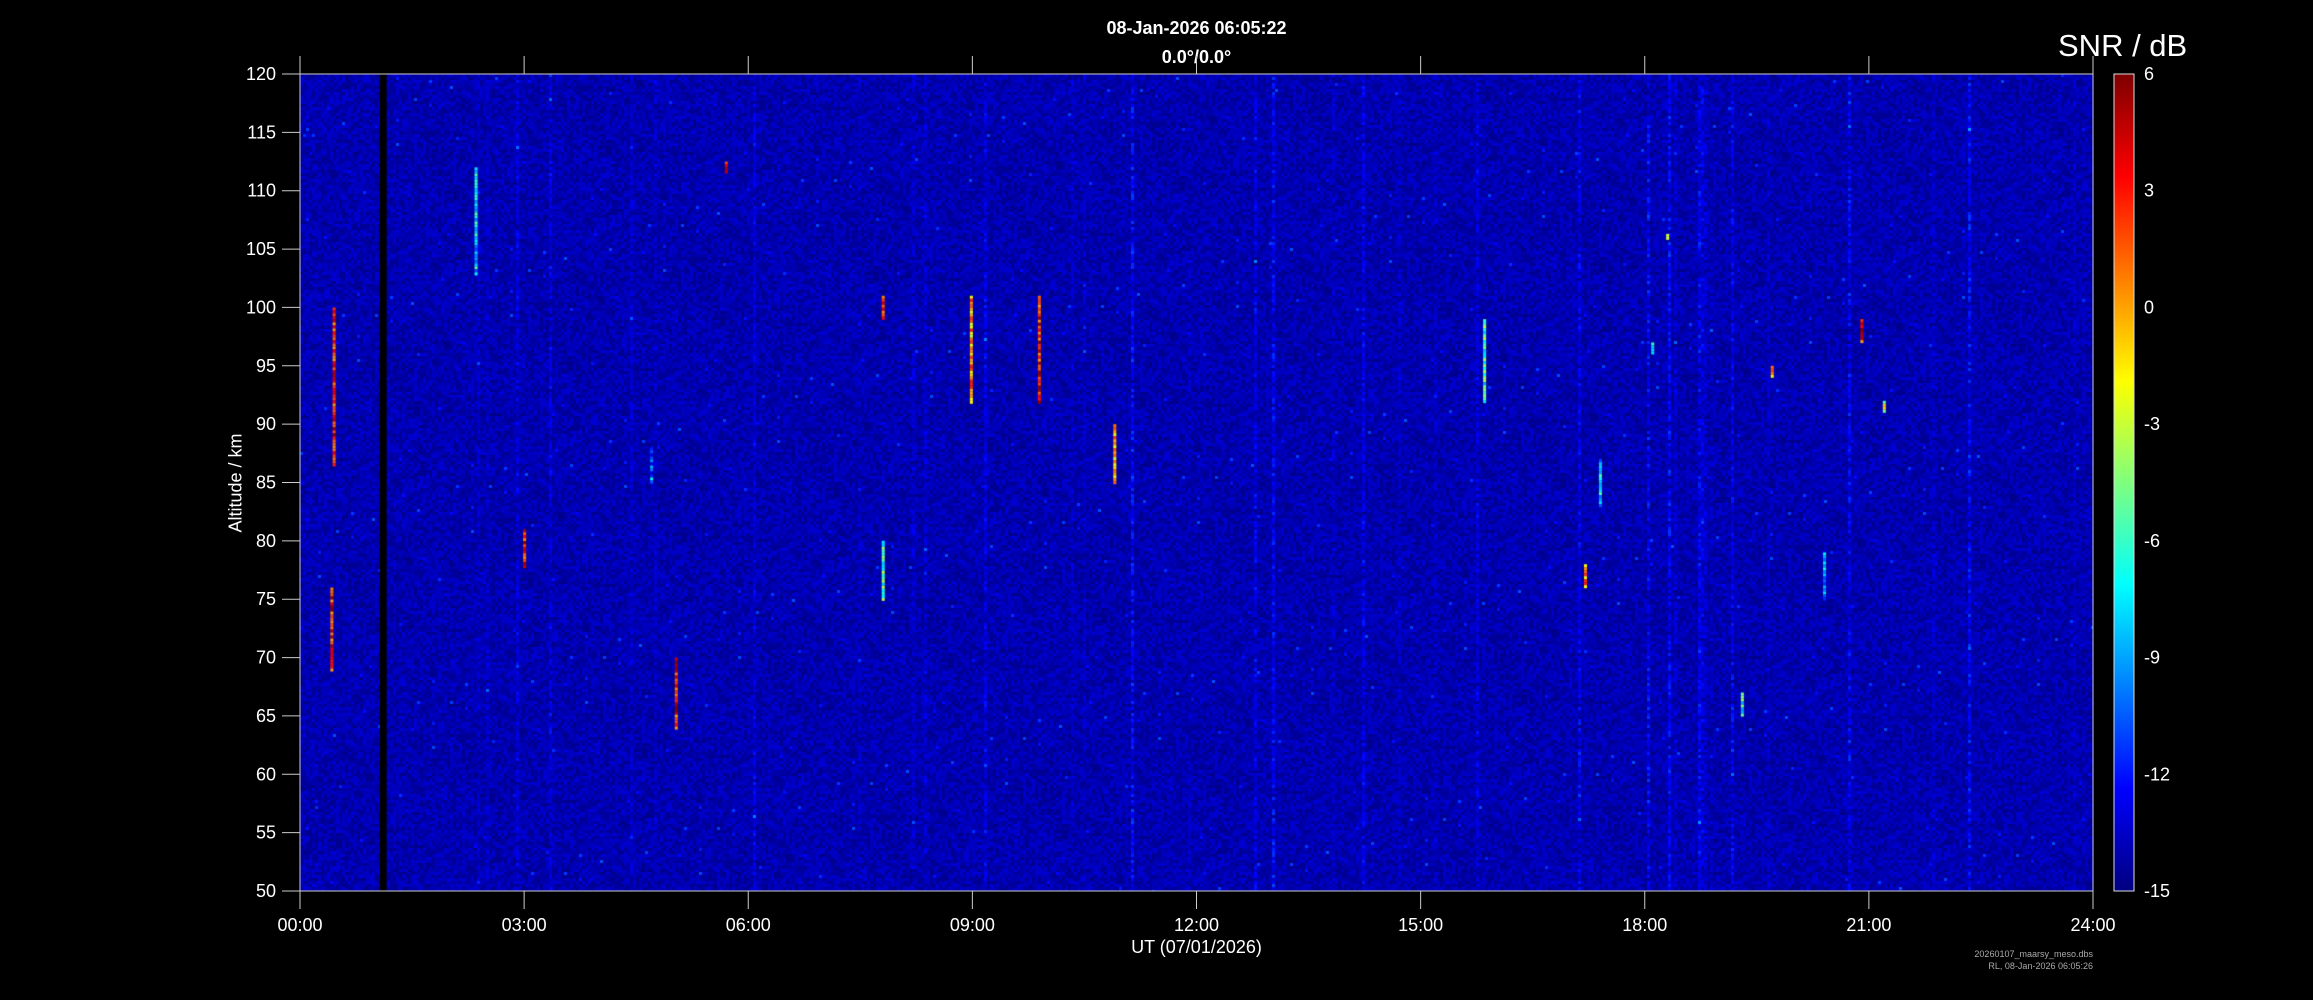  Describe the element at coordinates (261, 307) in the screenshot. I see `y-tick-label: 100` at that location.